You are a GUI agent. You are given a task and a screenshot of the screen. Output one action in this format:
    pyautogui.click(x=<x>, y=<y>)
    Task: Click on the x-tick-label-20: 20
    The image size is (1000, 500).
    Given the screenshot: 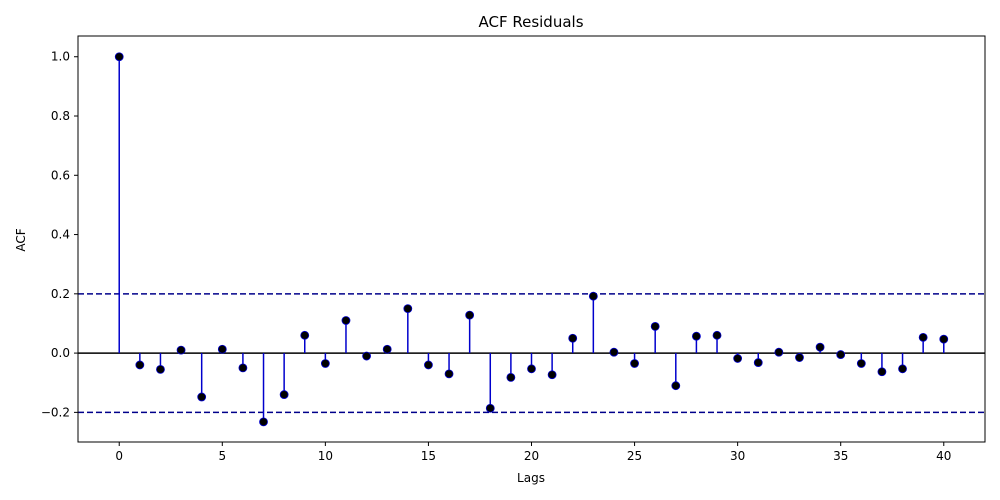 What is the action you would take?
    pyautogui.click(x=531, y=456)
    